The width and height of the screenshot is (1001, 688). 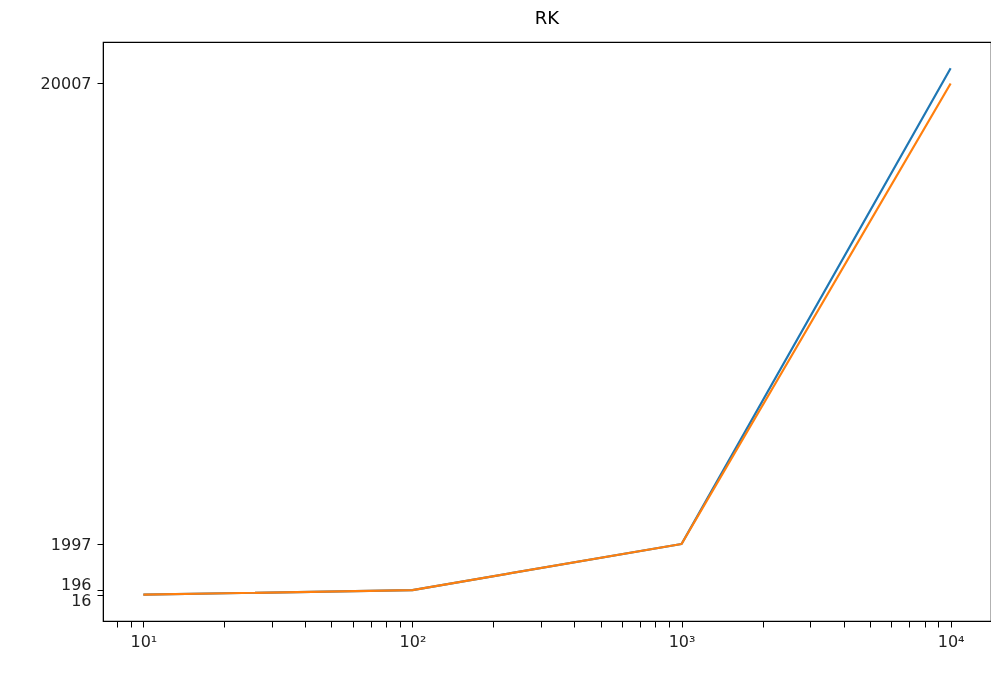 What do you see at coordinates (66, 83) in the screenshot?
I see `y-tick-label: 20007` at bounding box center [66, 83].